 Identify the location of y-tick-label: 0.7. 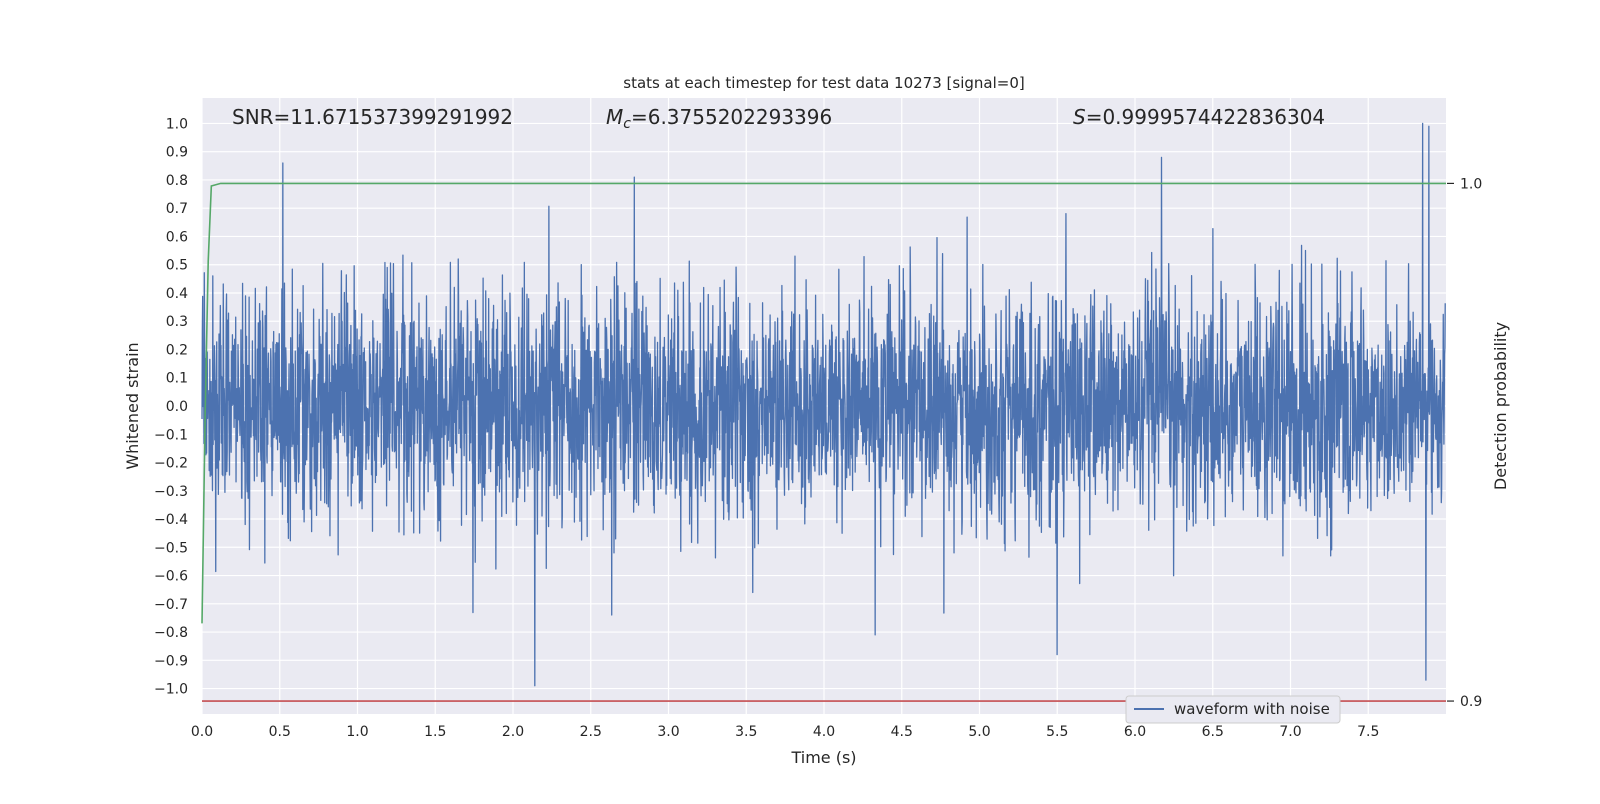
(177, 209).